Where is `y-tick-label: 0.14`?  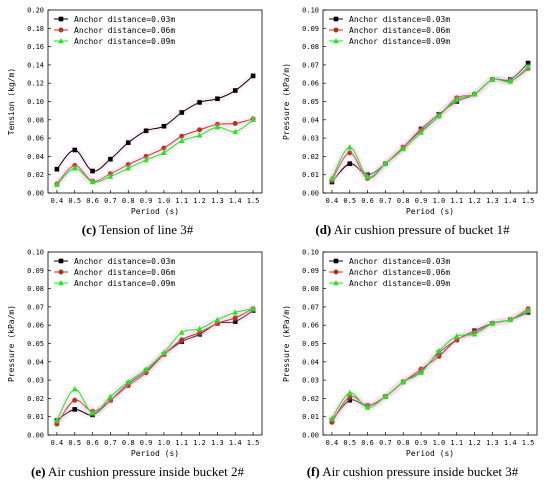 y-tick-label: 0.14 is located at coordinates (35, 65).